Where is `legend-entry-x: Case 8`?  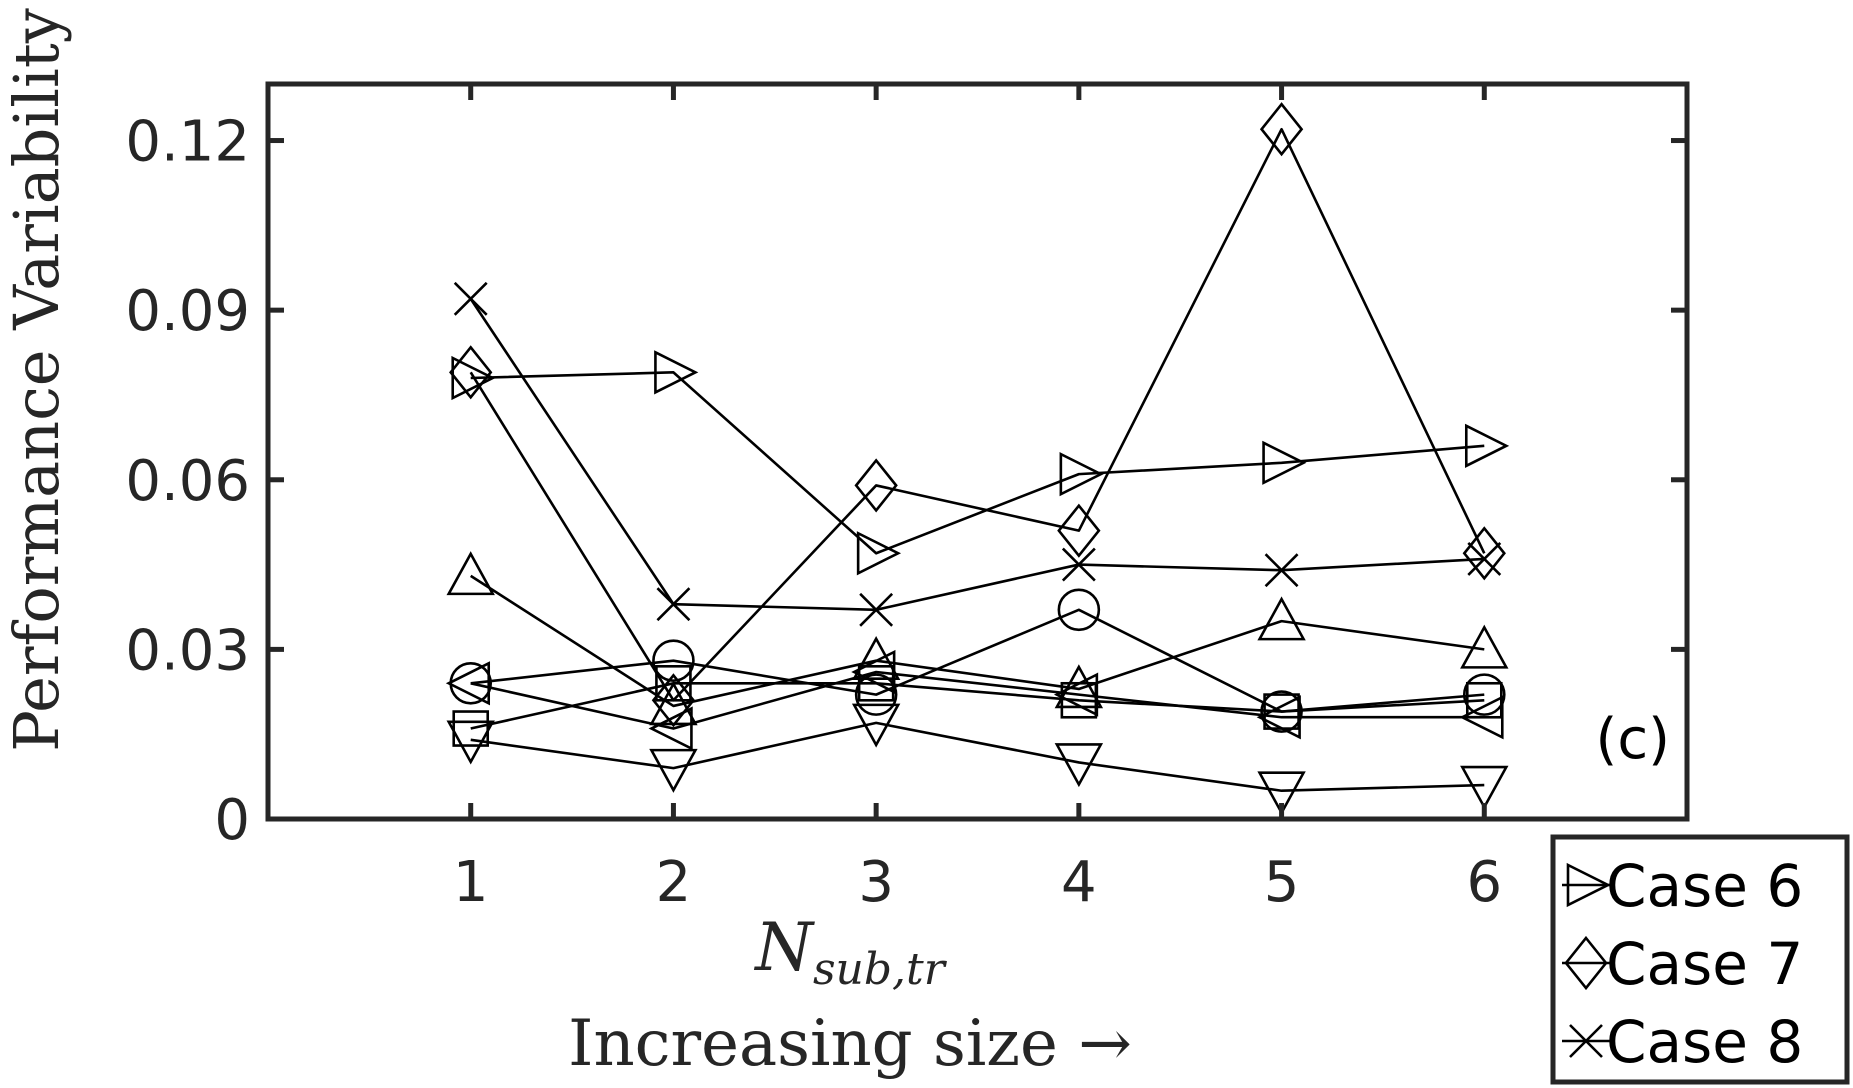
legend-entry-x: Case 8 is located at coordinates (1682, 1042).